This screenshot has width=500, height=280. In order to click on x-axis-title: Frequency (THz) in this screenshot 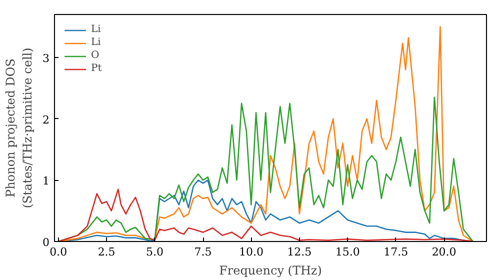, I will do `click(270, 271)`.